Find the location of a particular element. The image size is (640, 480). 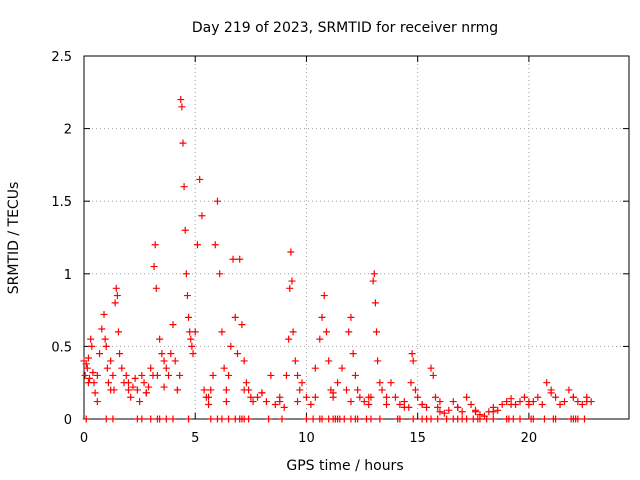

x-axis-label: GPS time / hours is located at coordinates (344, 466).